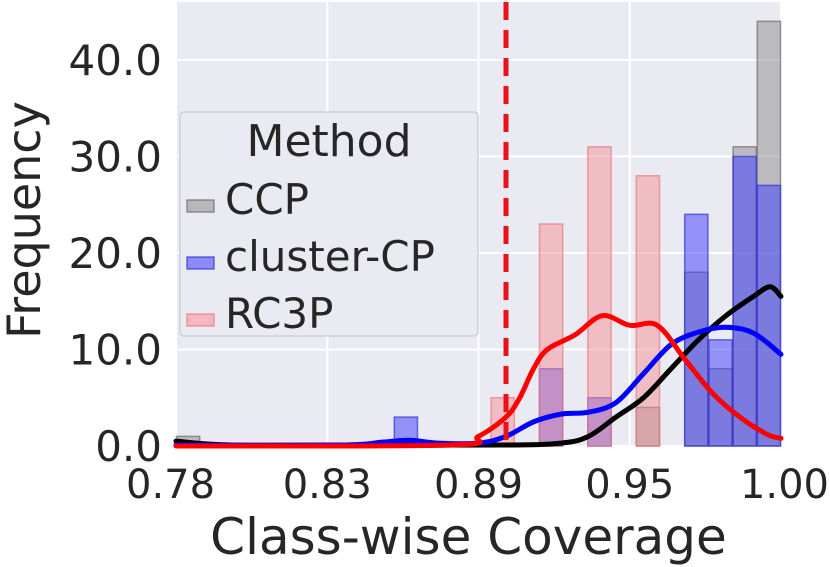 The image size is (830, 567). What do you see at coordinates (769, 315) in the screenshot?
I see `bar-cluster-cp` at bounding box center [769, 315].